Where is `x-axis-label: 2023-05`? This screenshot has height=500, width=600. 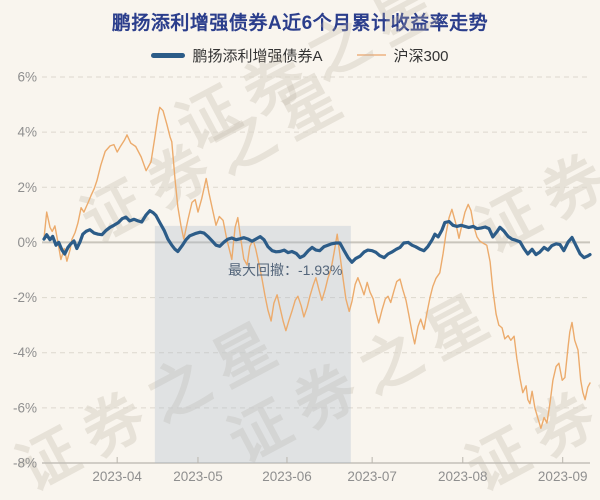
x-axis-label: 2023-05 is located at coordinates (198, 476).